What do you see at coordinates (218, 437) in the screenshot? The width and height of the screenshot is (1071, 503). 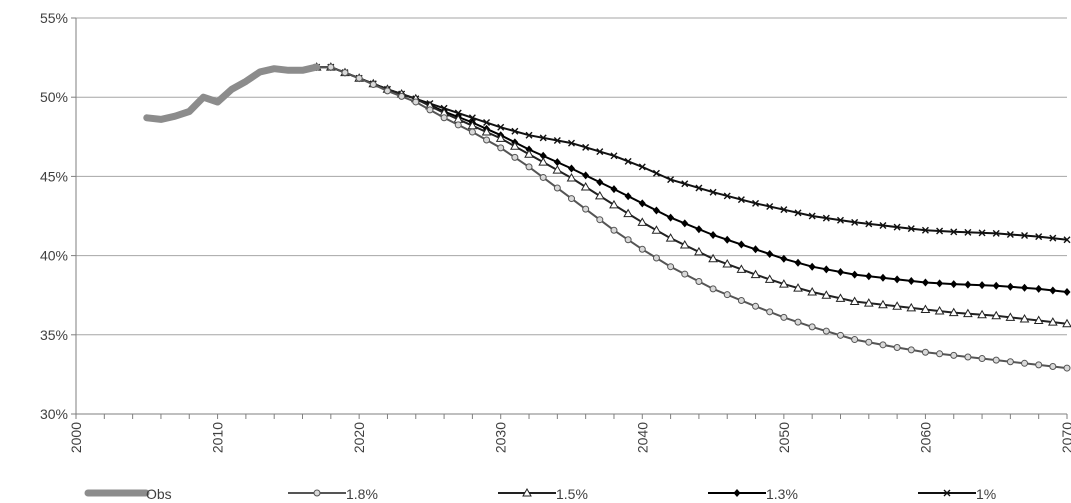 I see `x-tick-label: 2010` at bounding box center [218, 437].